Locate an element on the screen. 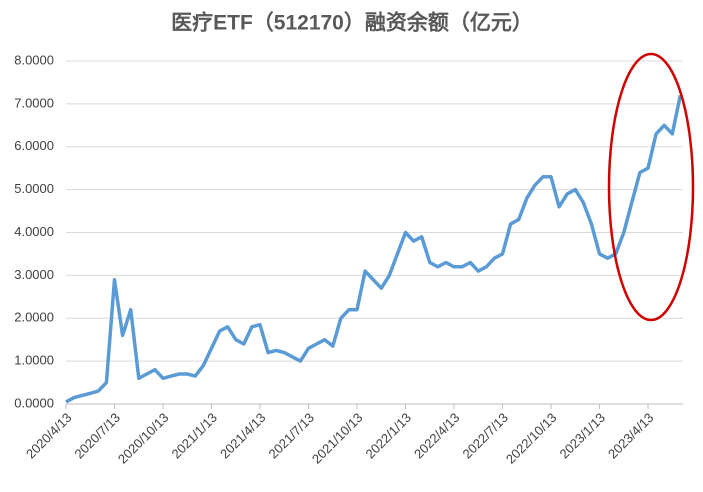 The width and height of the screenshot is (703, 492). y-tick-label: 0.0000 is located at coordinates (34, 402).